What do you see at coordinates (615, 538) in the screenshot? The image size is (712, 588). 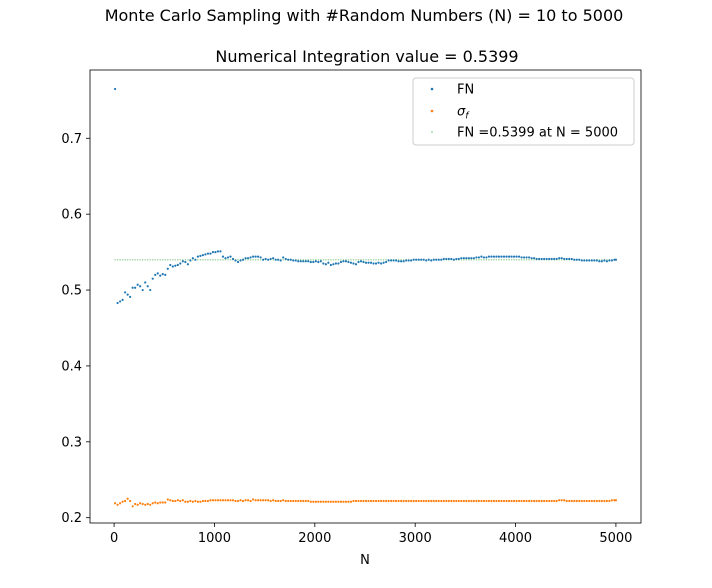 I see `x-tick-label: 5000` at bounding box center [615, 538].